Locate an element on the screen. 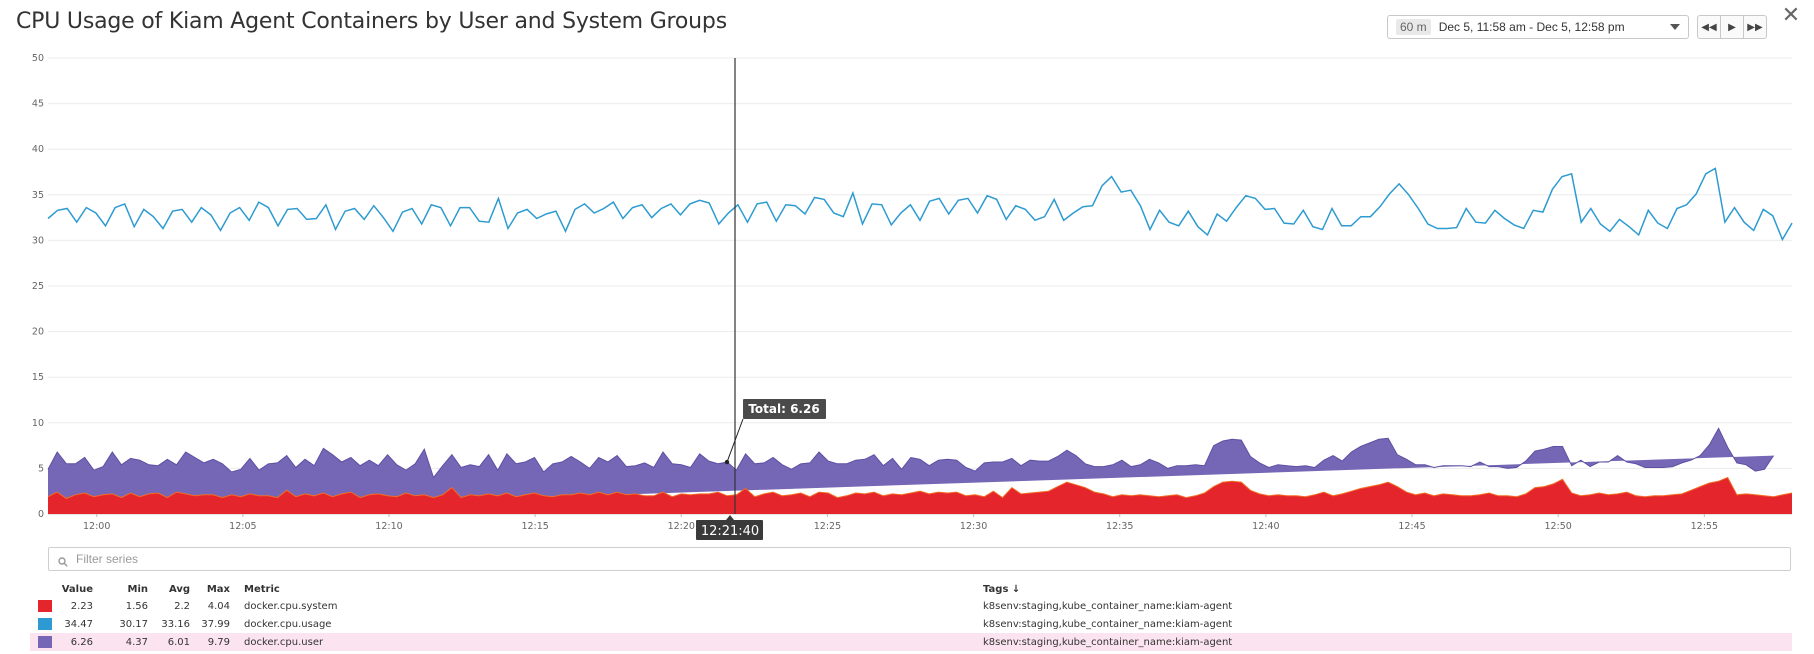  tooltip-box is located at coordinates (785, 409).